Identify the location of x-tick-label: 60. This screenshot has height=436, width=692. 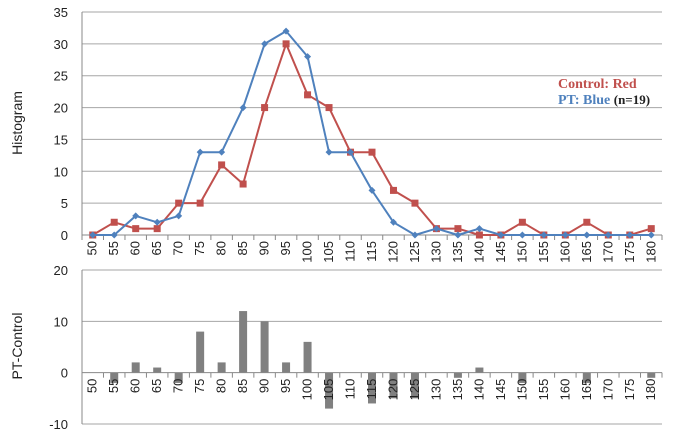
(135, 386).